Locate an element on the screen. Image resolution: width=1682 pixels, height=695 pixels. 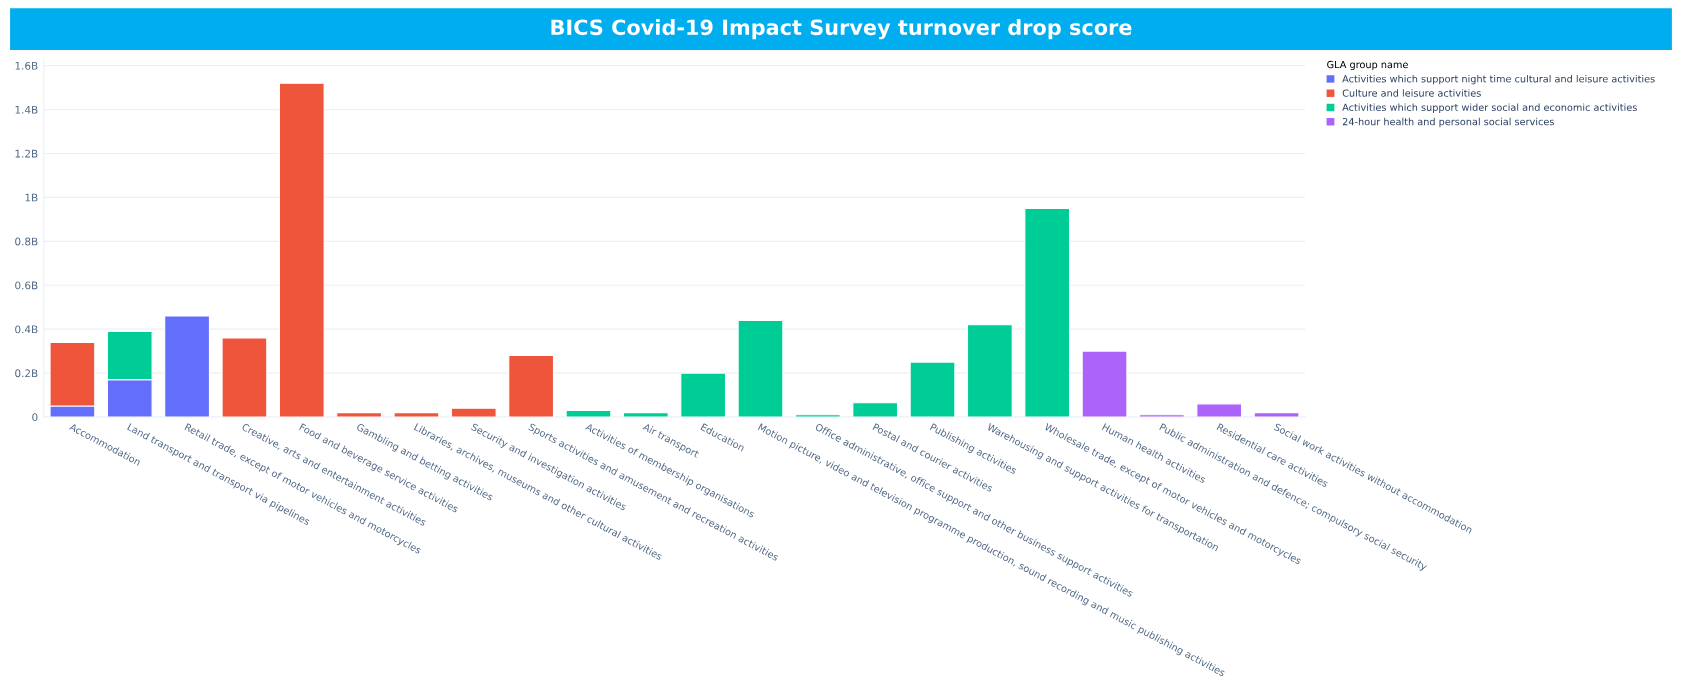
y-tick-label: 1.6B is located at coordinates (26, 65).